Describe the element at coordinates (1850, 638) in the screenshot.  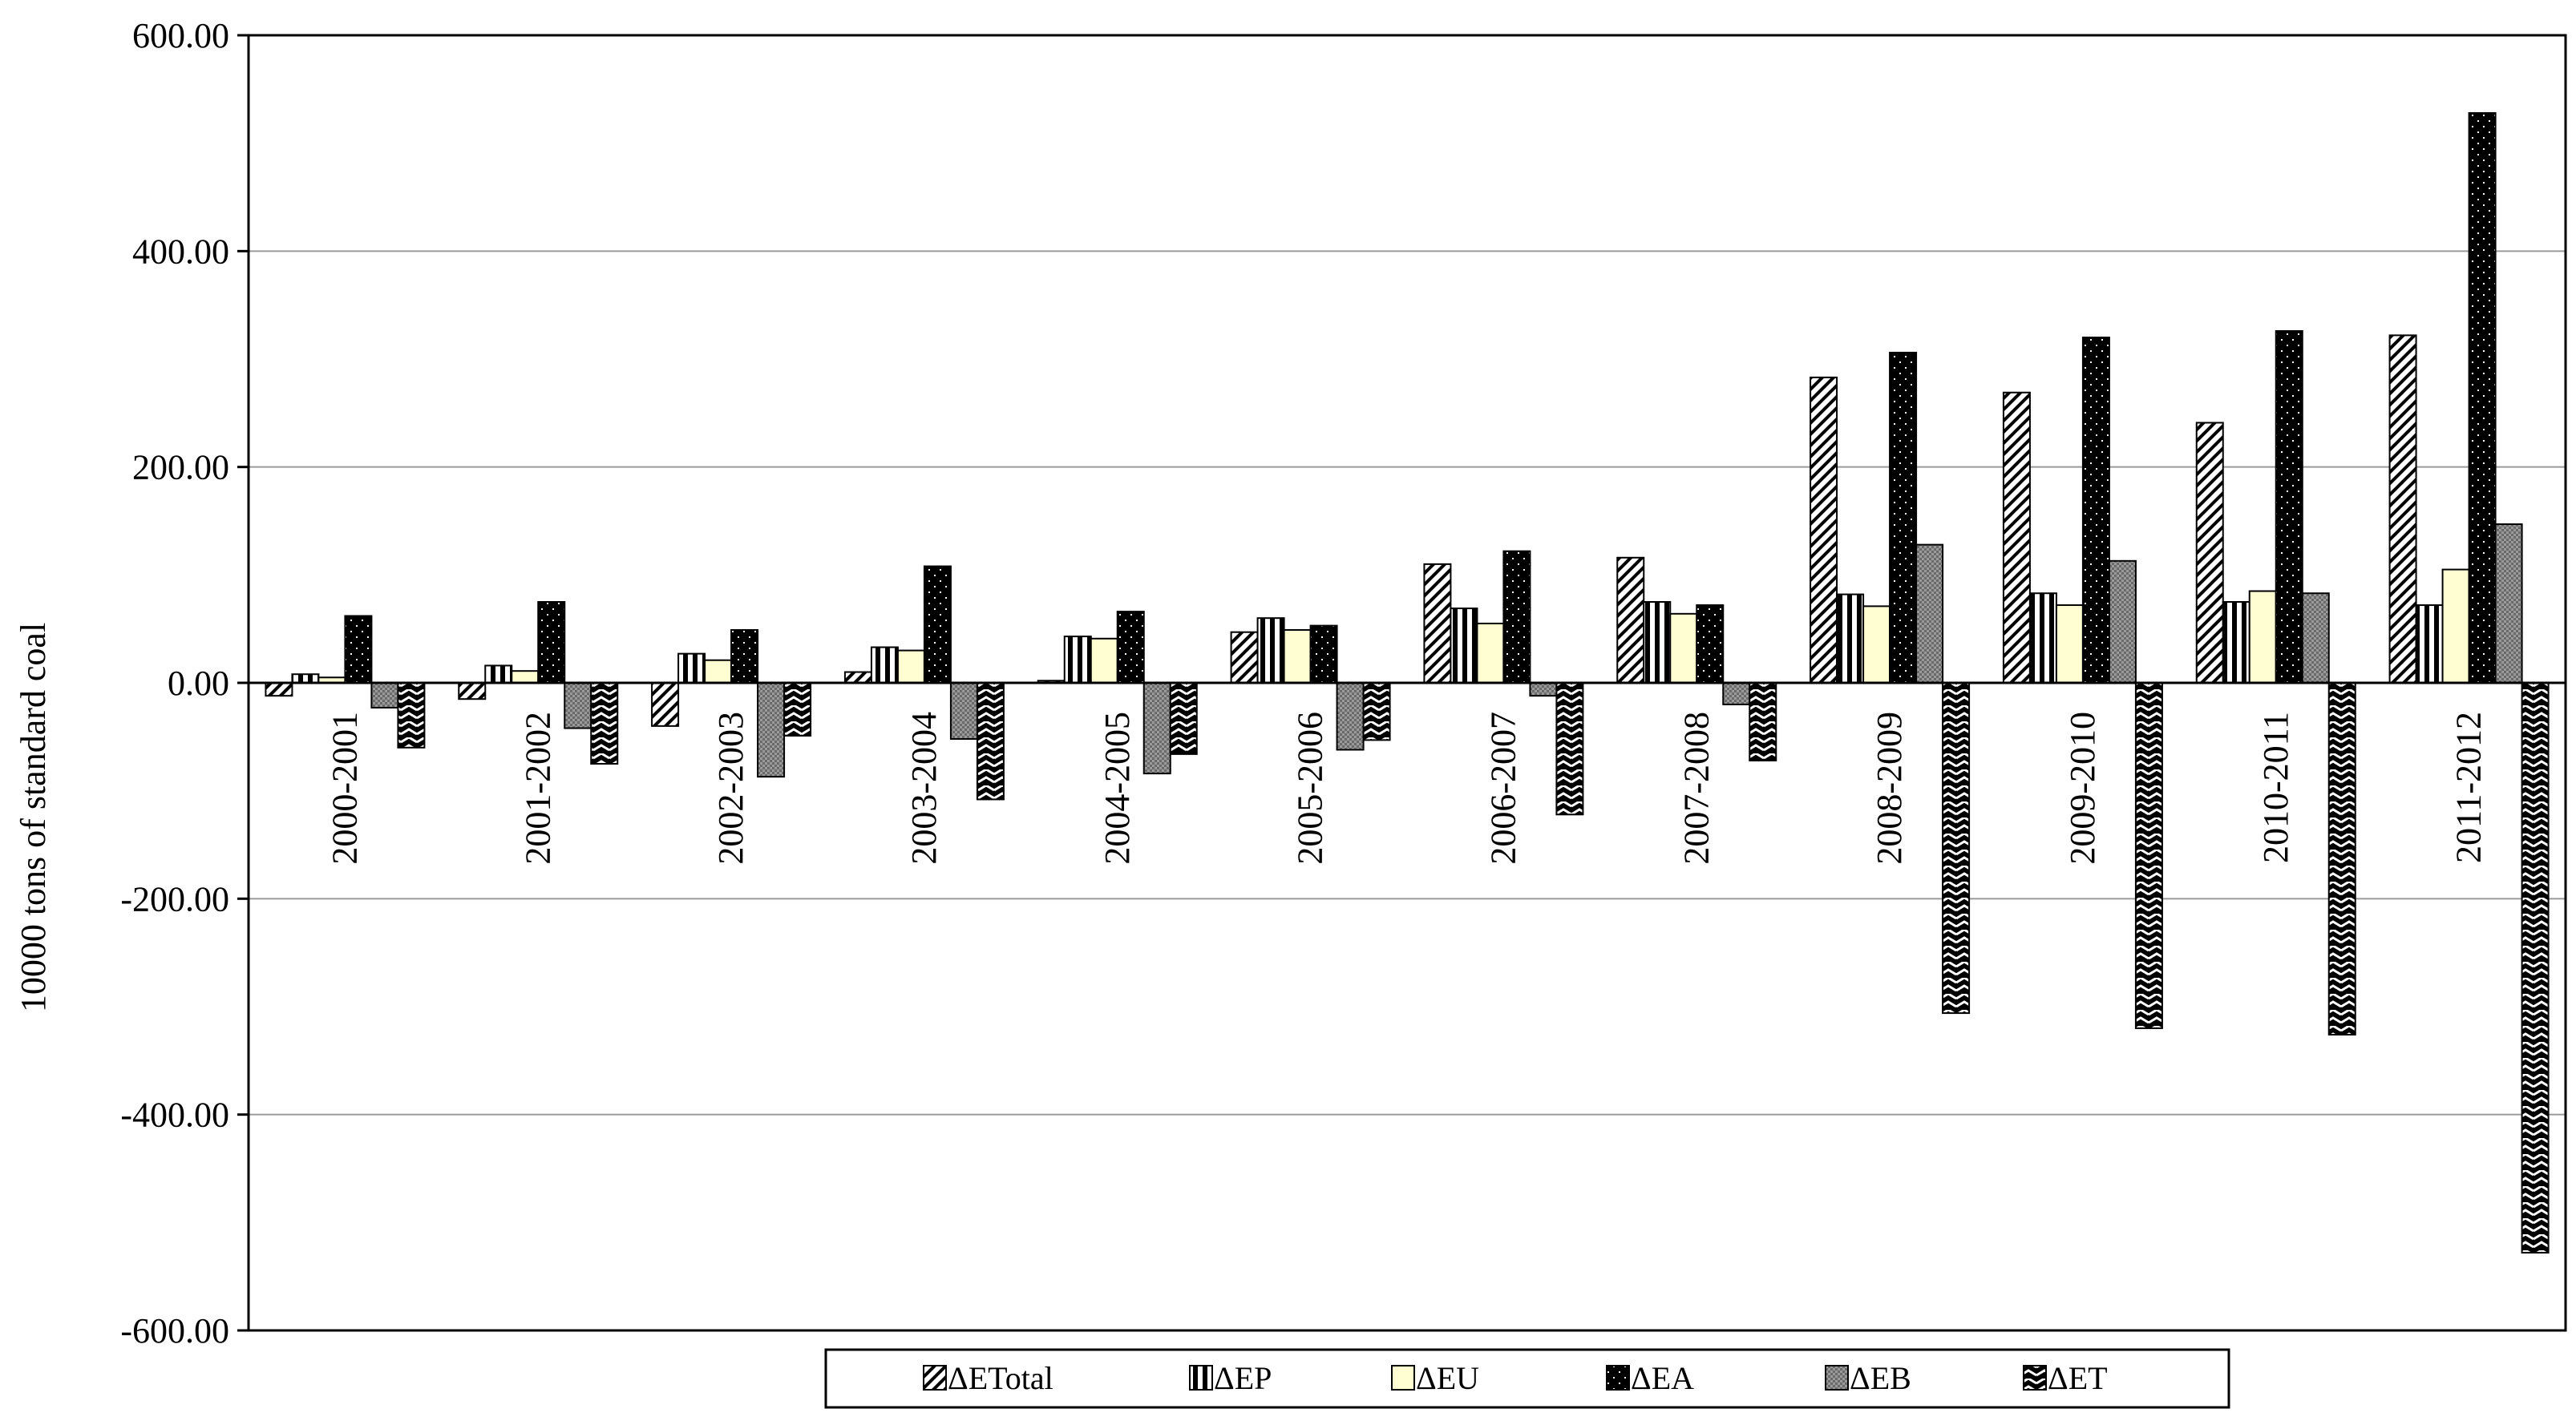
I see `bar-ΔEP-2008-2009` at that location.